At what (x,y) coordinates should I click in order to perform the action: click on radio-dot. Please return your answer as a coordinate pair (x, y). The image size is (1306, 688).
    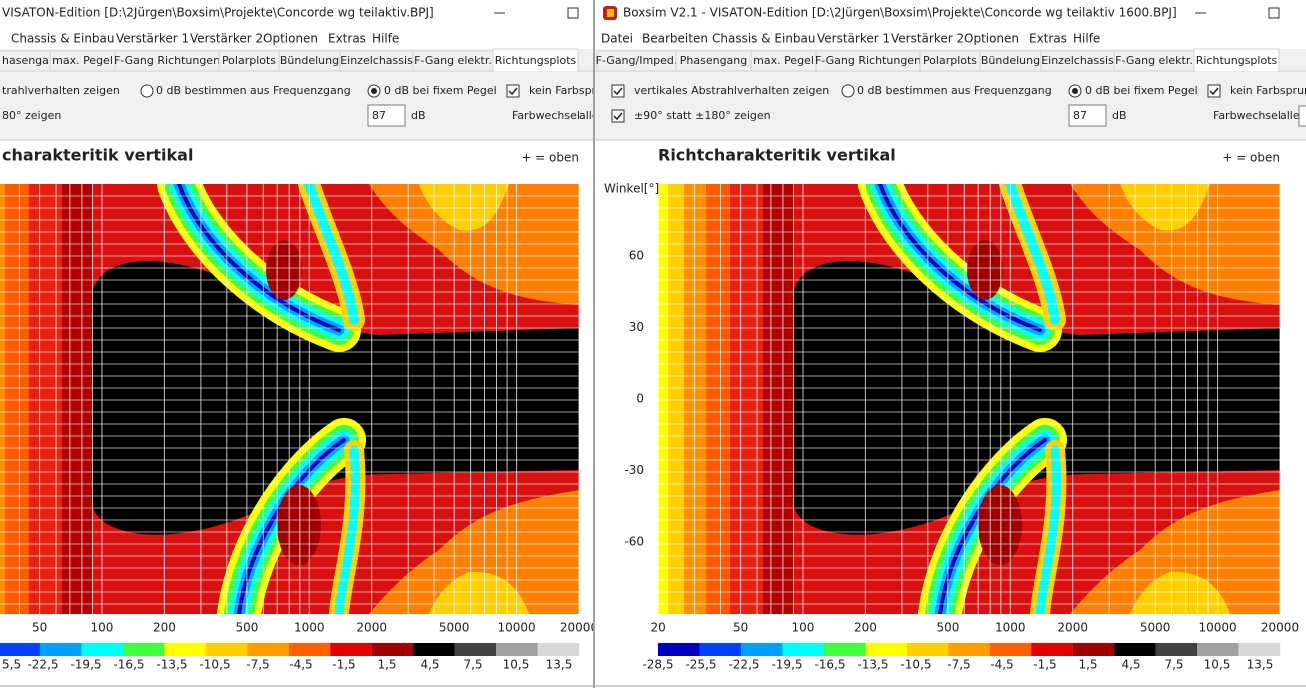
    Looking at the image, I should click on (374, 91).